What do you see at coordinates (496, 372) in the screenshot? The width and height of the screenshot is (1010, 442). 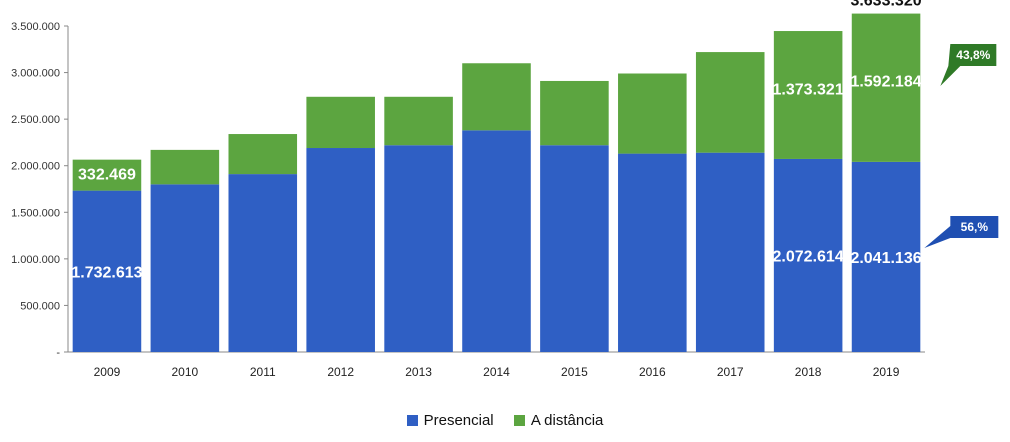 I see `x-tick-label: 2014` at bounding box center [496, 372].